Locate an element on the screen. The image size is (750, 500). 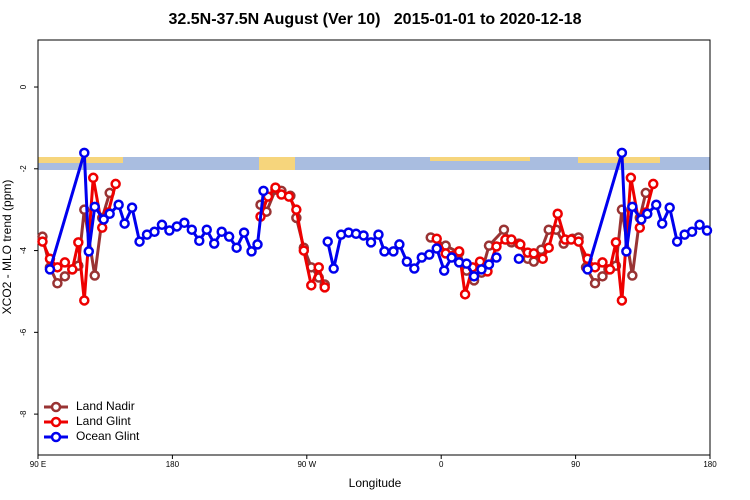
legend-label: Ocean Glint is located at coordinates (108, 436).